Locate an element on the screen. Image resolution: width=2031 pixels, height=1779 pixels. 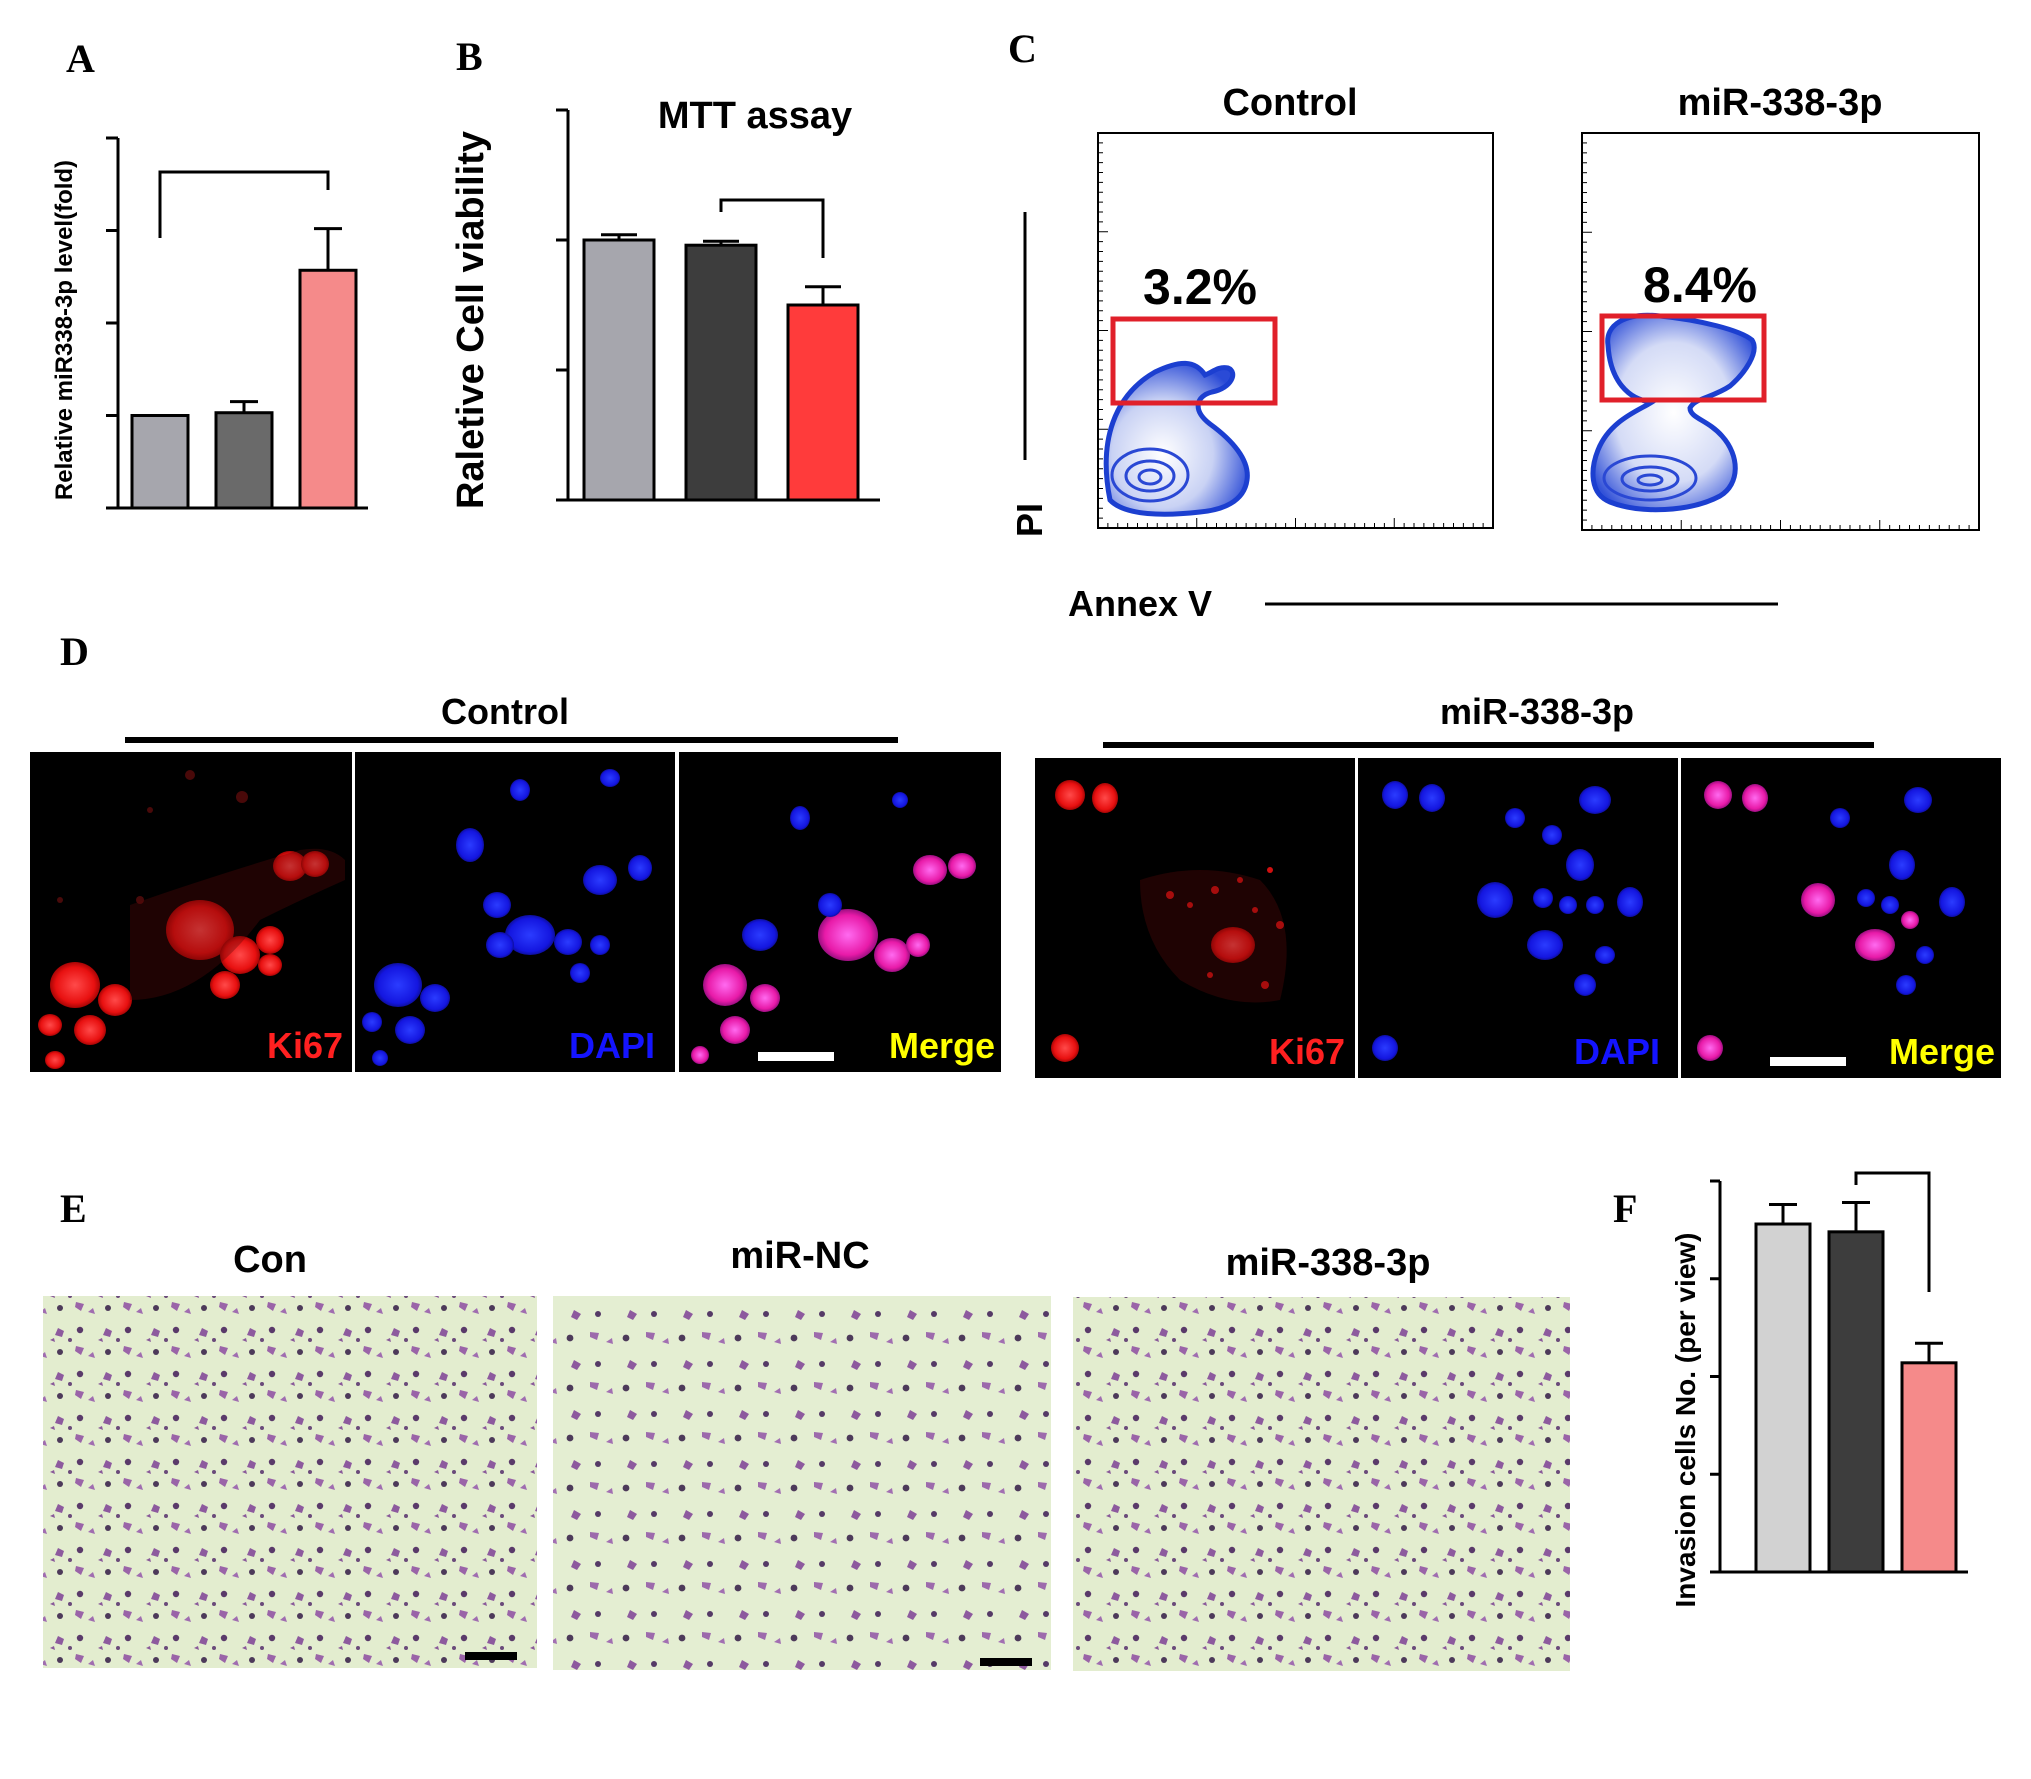
panel-b-chart is located at coordinates (718, 305).